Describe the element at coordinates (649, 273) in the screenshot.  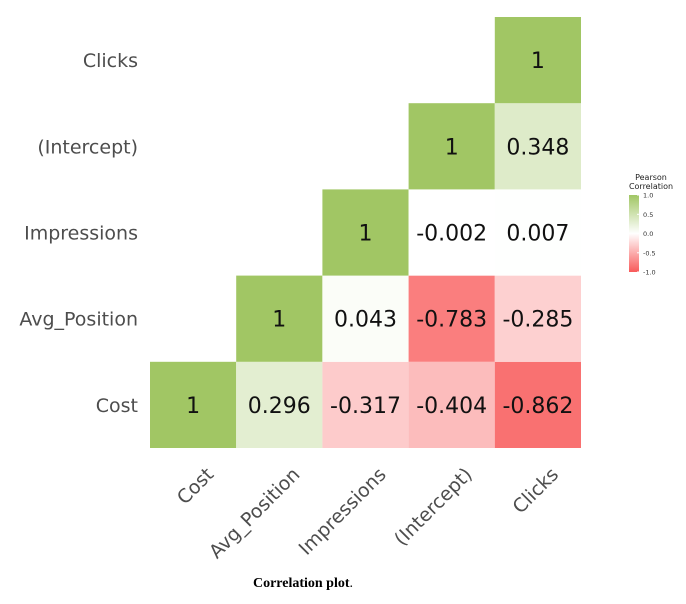
I see `legend-tick-label: -1.0` at that location.